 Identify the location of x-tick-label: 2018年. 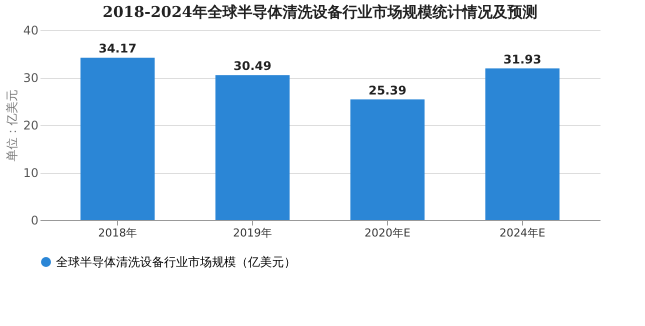
(118, 233).